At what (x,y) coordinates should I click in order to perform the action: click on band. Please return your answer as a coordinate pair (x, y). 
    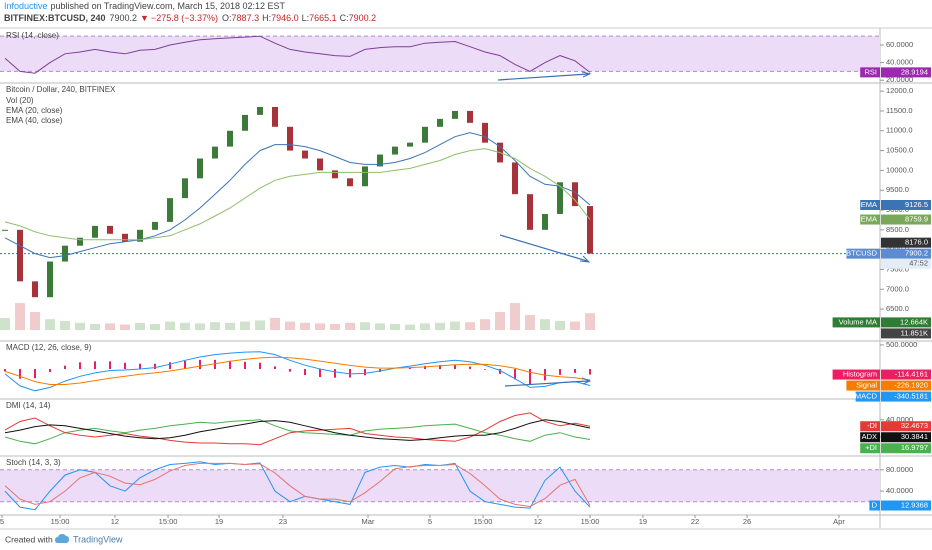
    Looking at the image, I should click on (440, 54).